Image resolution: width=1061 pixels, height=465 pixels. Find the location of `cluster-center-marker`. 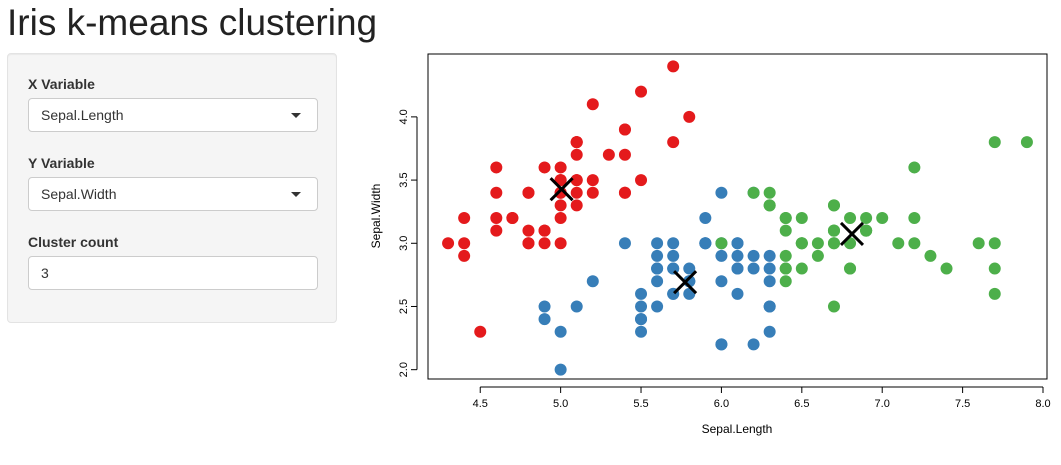

cluster-center-marker is located at coordinates (561, 189).